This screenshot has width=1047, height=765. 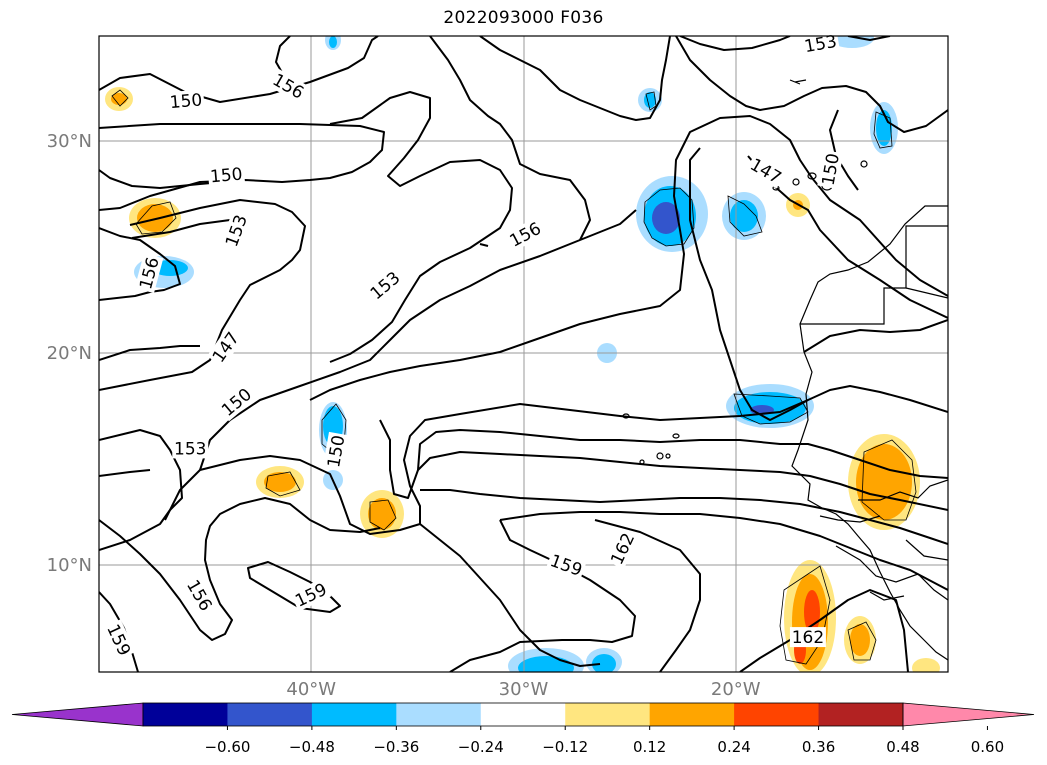 What do you see at coordinates (734, 747) in the screenshot?
I see `colorbar-tick-label: 0.24` at bounding box center [734, 747].